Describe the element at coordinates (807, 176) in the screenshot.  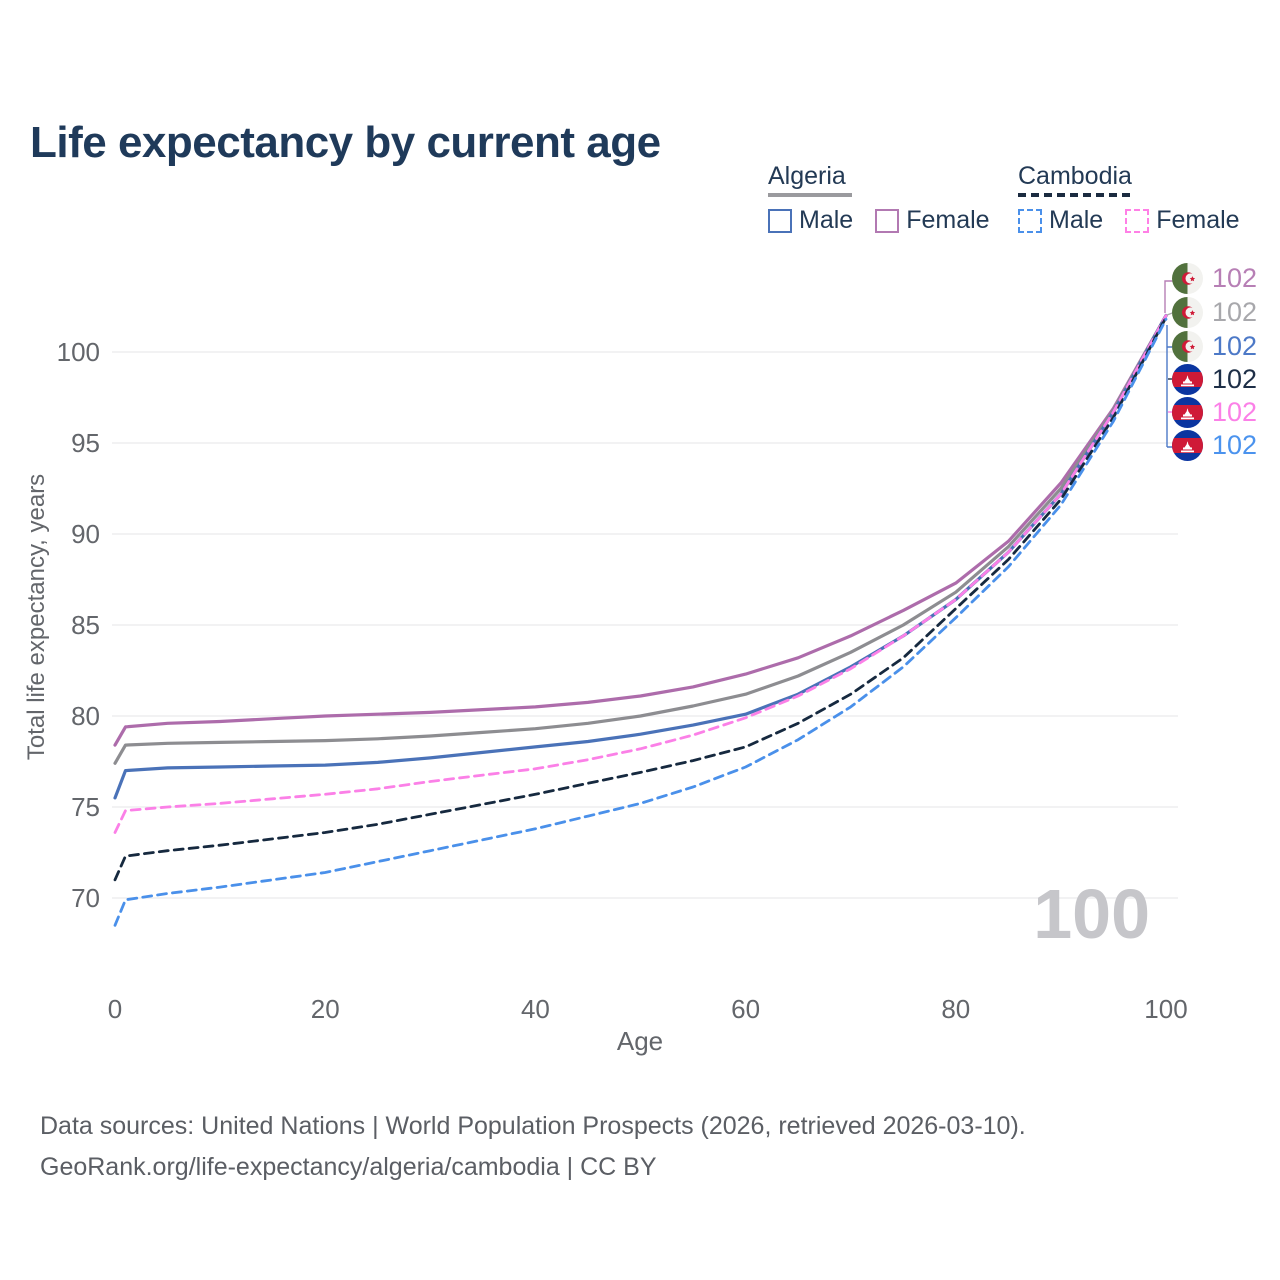
I see `legend-country-algeria: Algeria` at that location.